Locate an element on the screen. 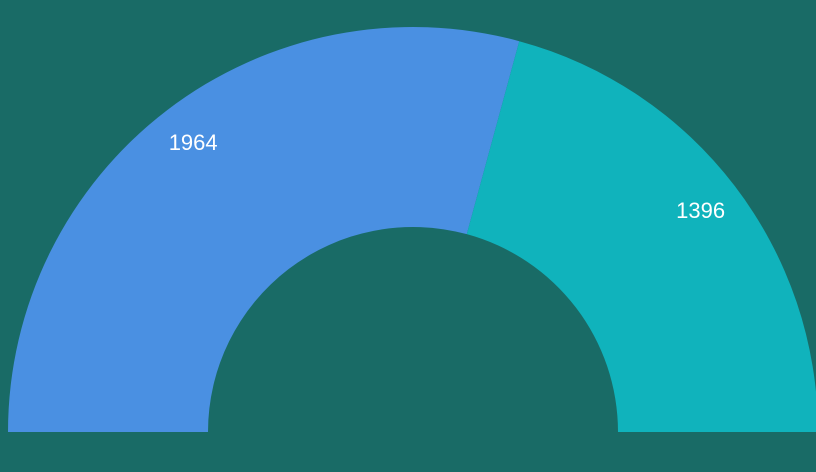 The width and height of the screenshot is (816, 472). data-label: 1964 is located at coordinates (193, 142).